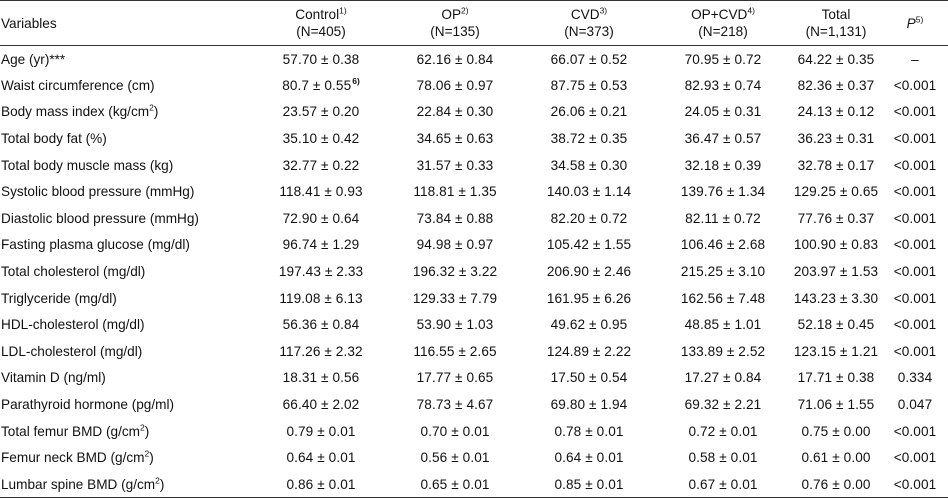 The height and width of the screenshot is (498, 948). Describe the element at coordinates (455, 431) in the screenshot. I see `op-value: 0.70 ± 0.01` at that location.